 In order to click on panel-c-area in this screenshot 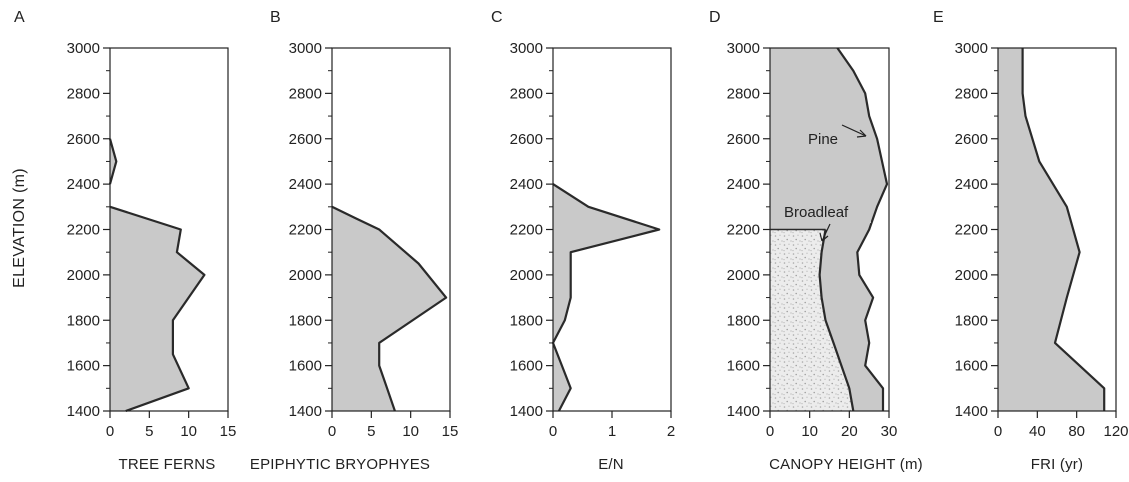, I will do `click(606, 297)`.